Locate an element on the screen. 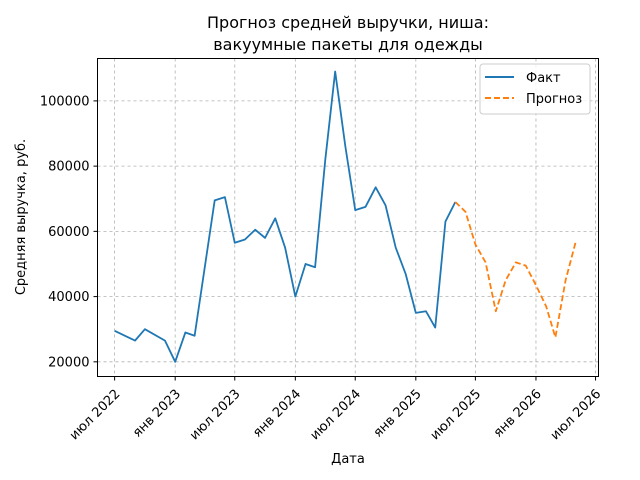  y-tick-label: 60000 is located at coordinates (68, 232).